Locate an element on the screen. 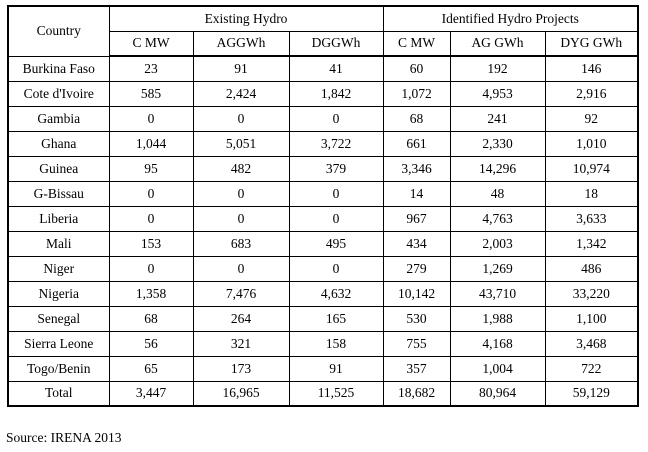  value-cell: 95 is located at coordinates (151, 168).